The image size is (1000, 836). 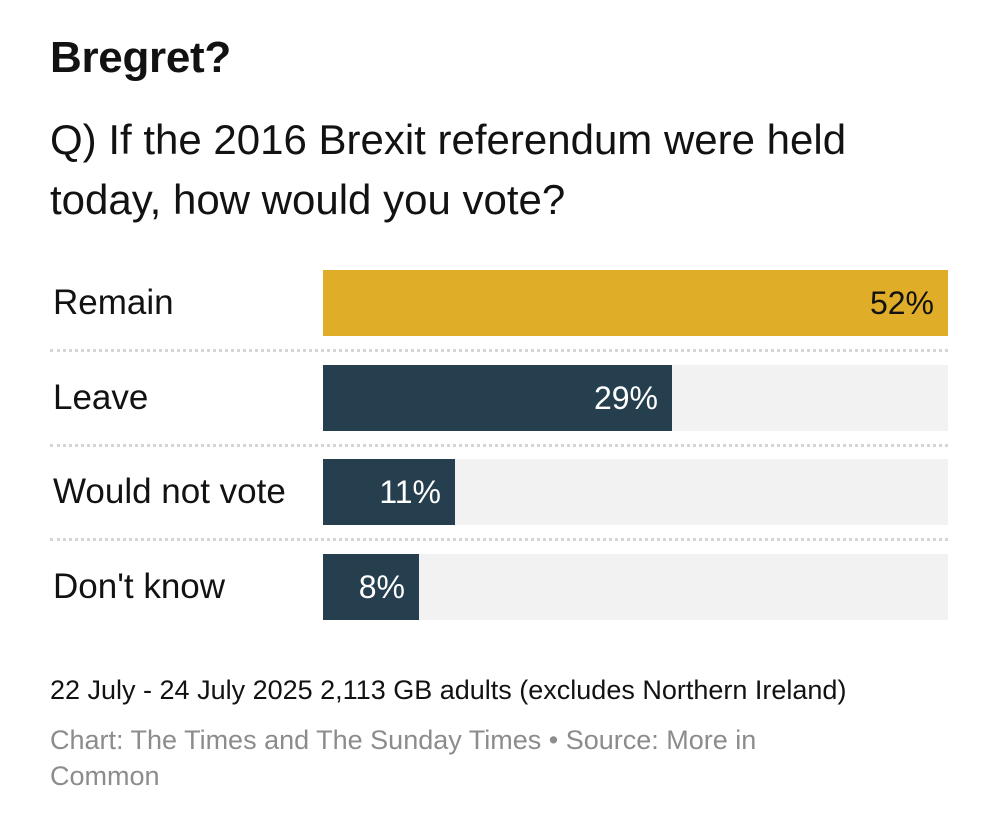 I want to click on source-line-2: Common, so click(x=105, y=776).